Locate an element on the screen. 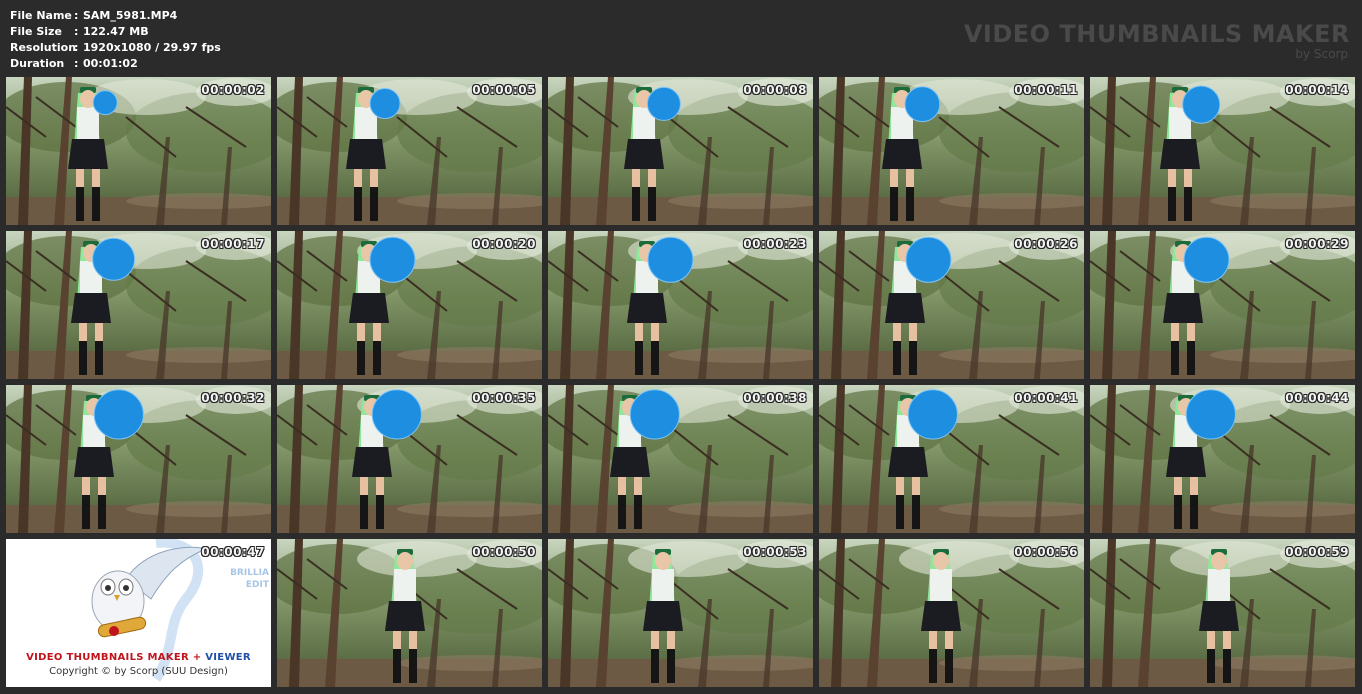  file-name-row: File Name : SAM_5981.MP4 is located at coordinates (115, 16).